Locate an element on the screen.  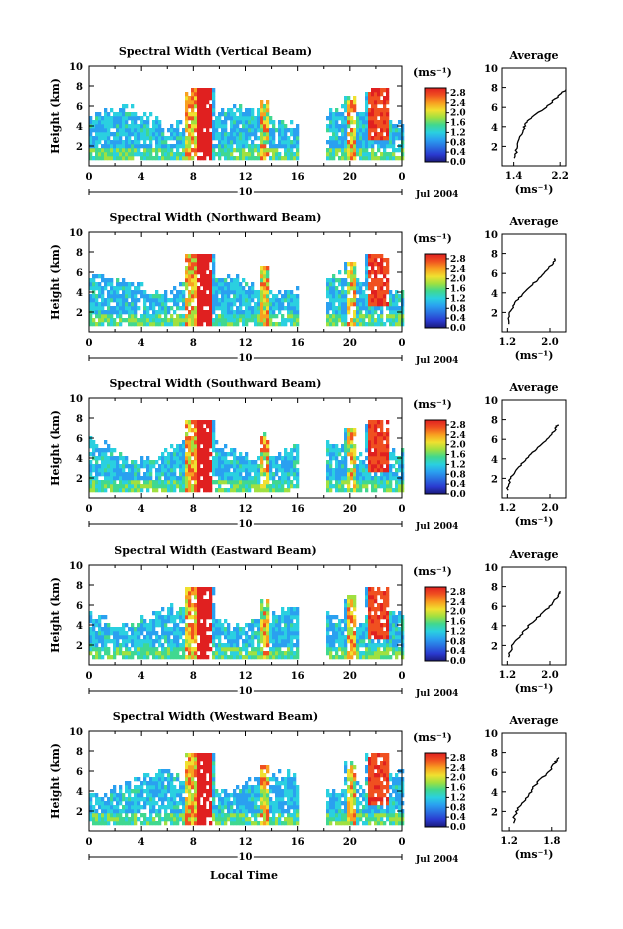
y-tick-label: 4 is located at coordinates (79, 459).